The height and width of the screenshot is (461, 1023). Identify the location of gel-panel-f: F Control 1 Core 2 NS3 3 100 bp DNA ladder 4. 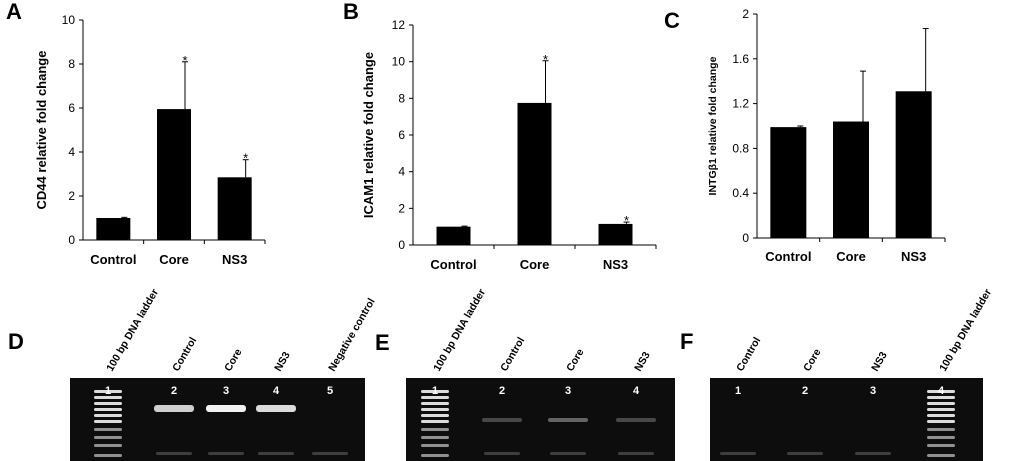
(837, 374).